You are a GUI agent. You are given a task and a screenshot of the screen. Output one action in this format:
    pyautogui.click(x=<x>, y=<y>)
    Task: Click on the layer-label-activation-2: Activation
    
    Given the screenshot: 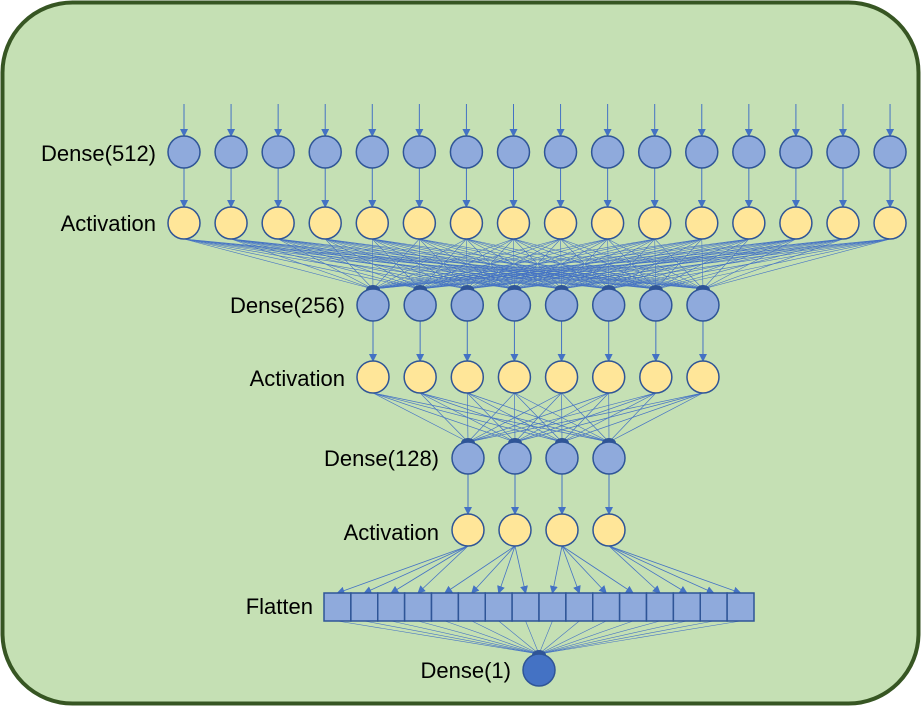 What is the action you would take?
    pyautogui.click(x=297, y=378)
    